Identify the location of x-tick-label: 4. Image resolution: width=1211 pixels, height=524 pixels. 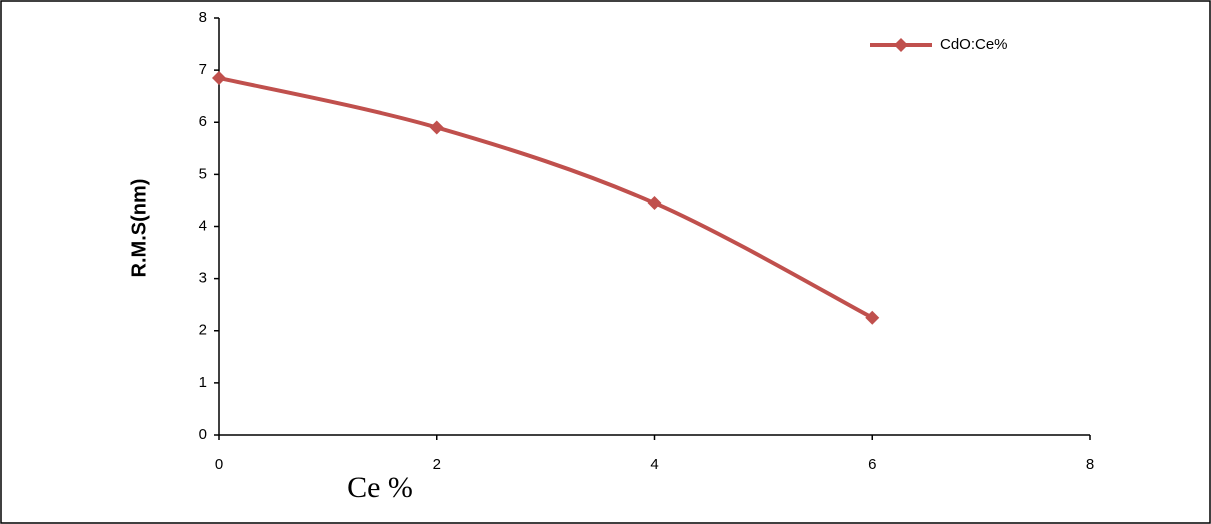
(654, 464).